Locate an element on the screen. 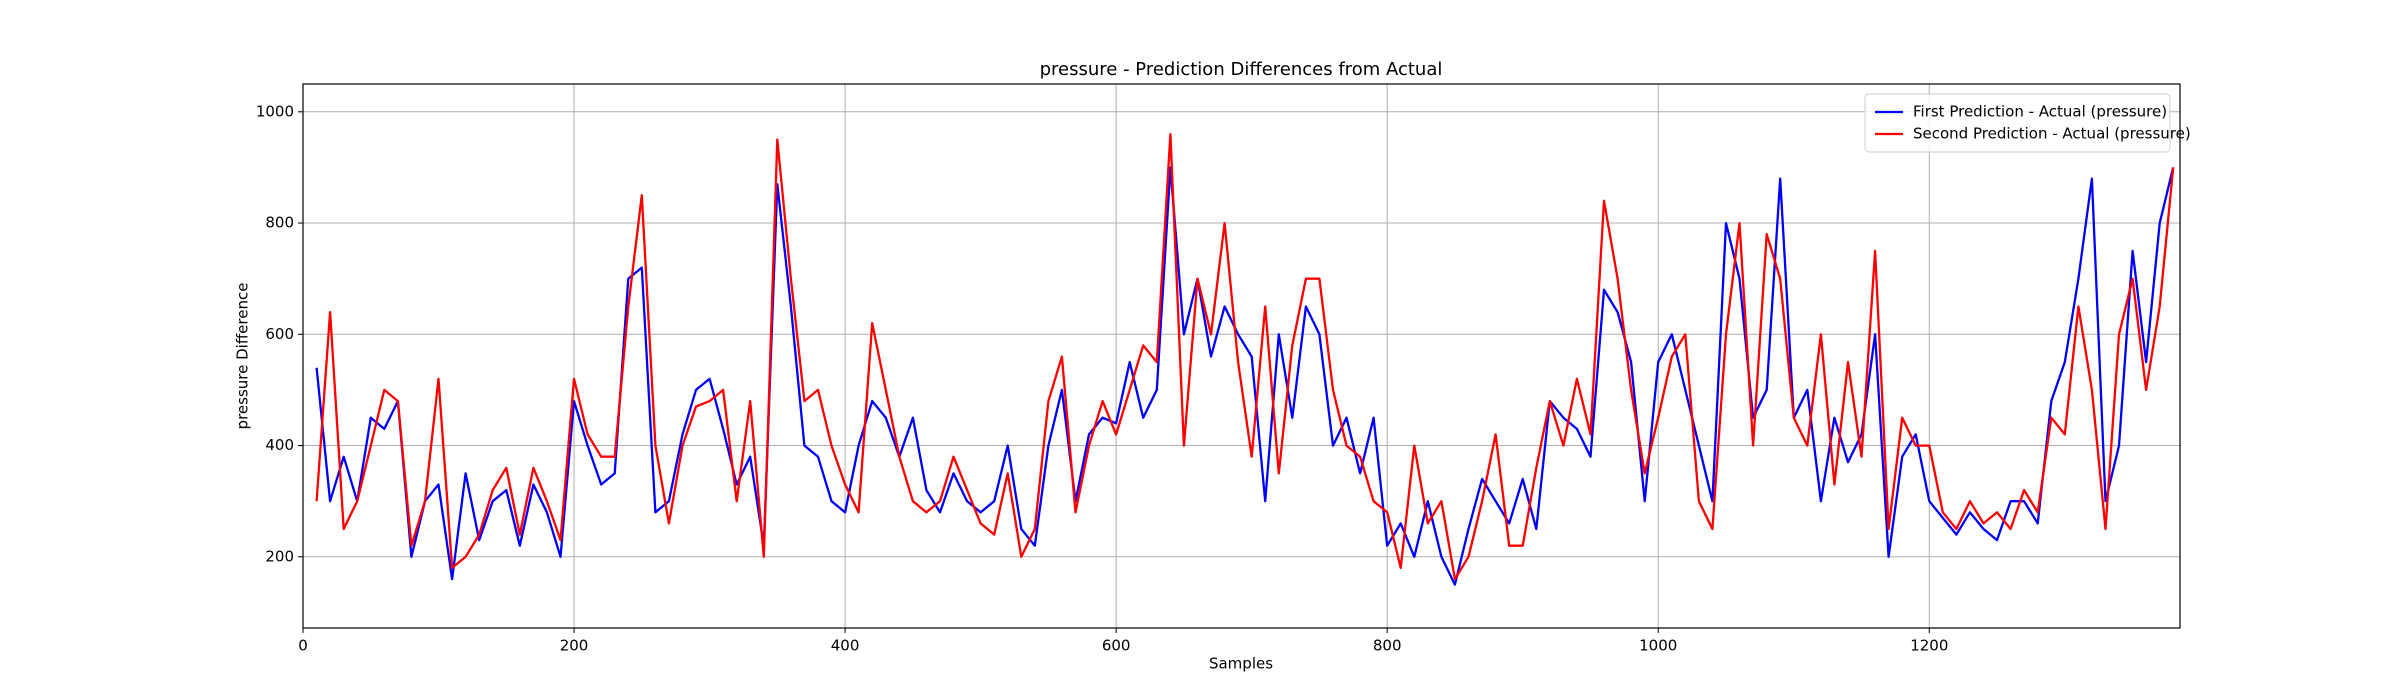  x-tick-label: 800 is located at coordinates (1387, 646).